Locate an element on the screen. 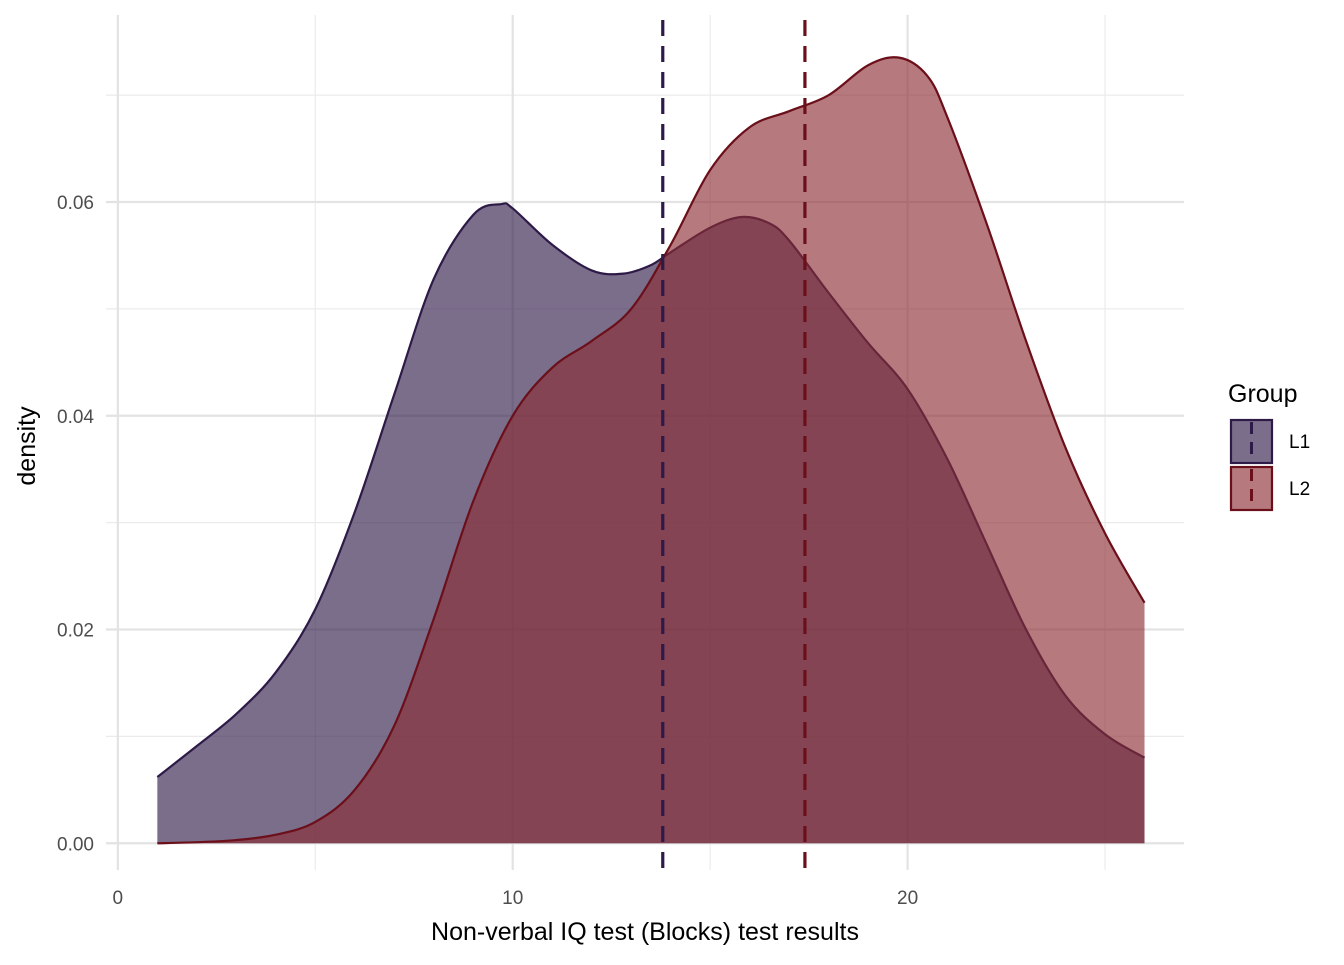 This screenshot has height=965, width=1344. legend-key-l2 is located at coordinates (1251, 488).